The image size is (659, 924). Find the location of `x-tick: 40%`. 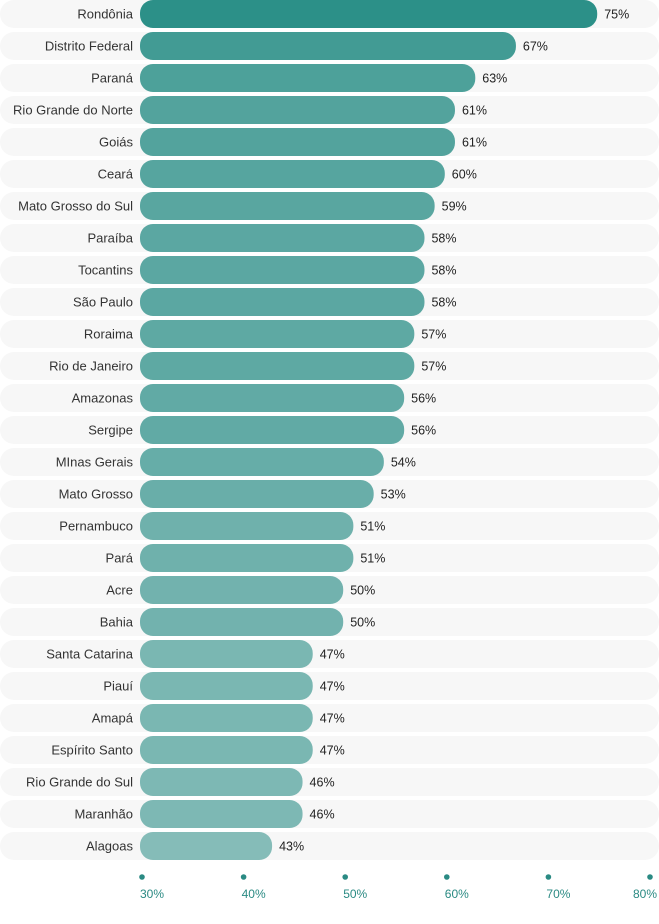

x-tick: 40% is located at coordinates (253, 887).